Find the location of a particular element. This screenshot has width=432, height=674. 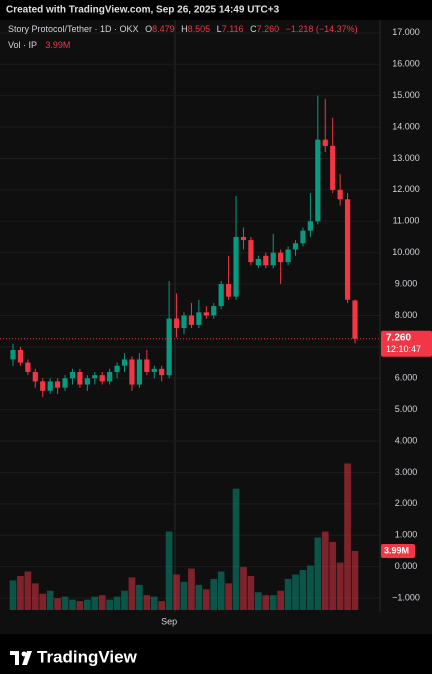

y-tick-label: 10.000 is located at coordinates (406, 252).